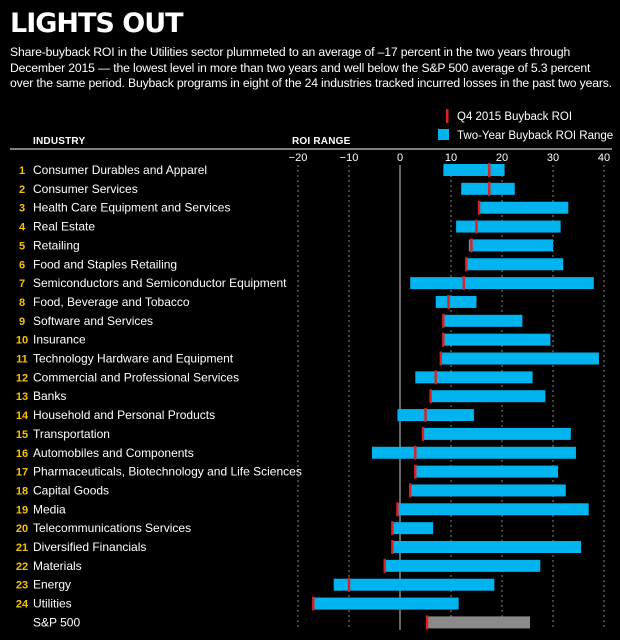 This screenshot has width=620, height=640. What do you see at coordinates (71, 434) in the screenshot?
I see `industry-label: Transportation` at bounding box center [71, 434].